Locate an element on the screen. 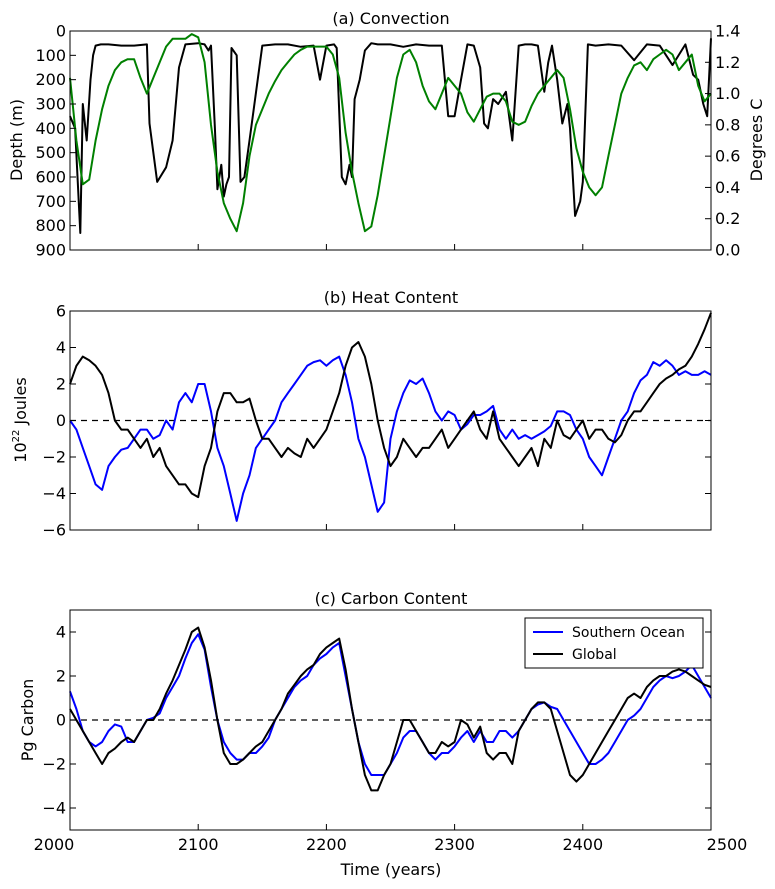 The image size is (775, 889). carbon-tick-label: 0 is located at coordinates (61, 720).